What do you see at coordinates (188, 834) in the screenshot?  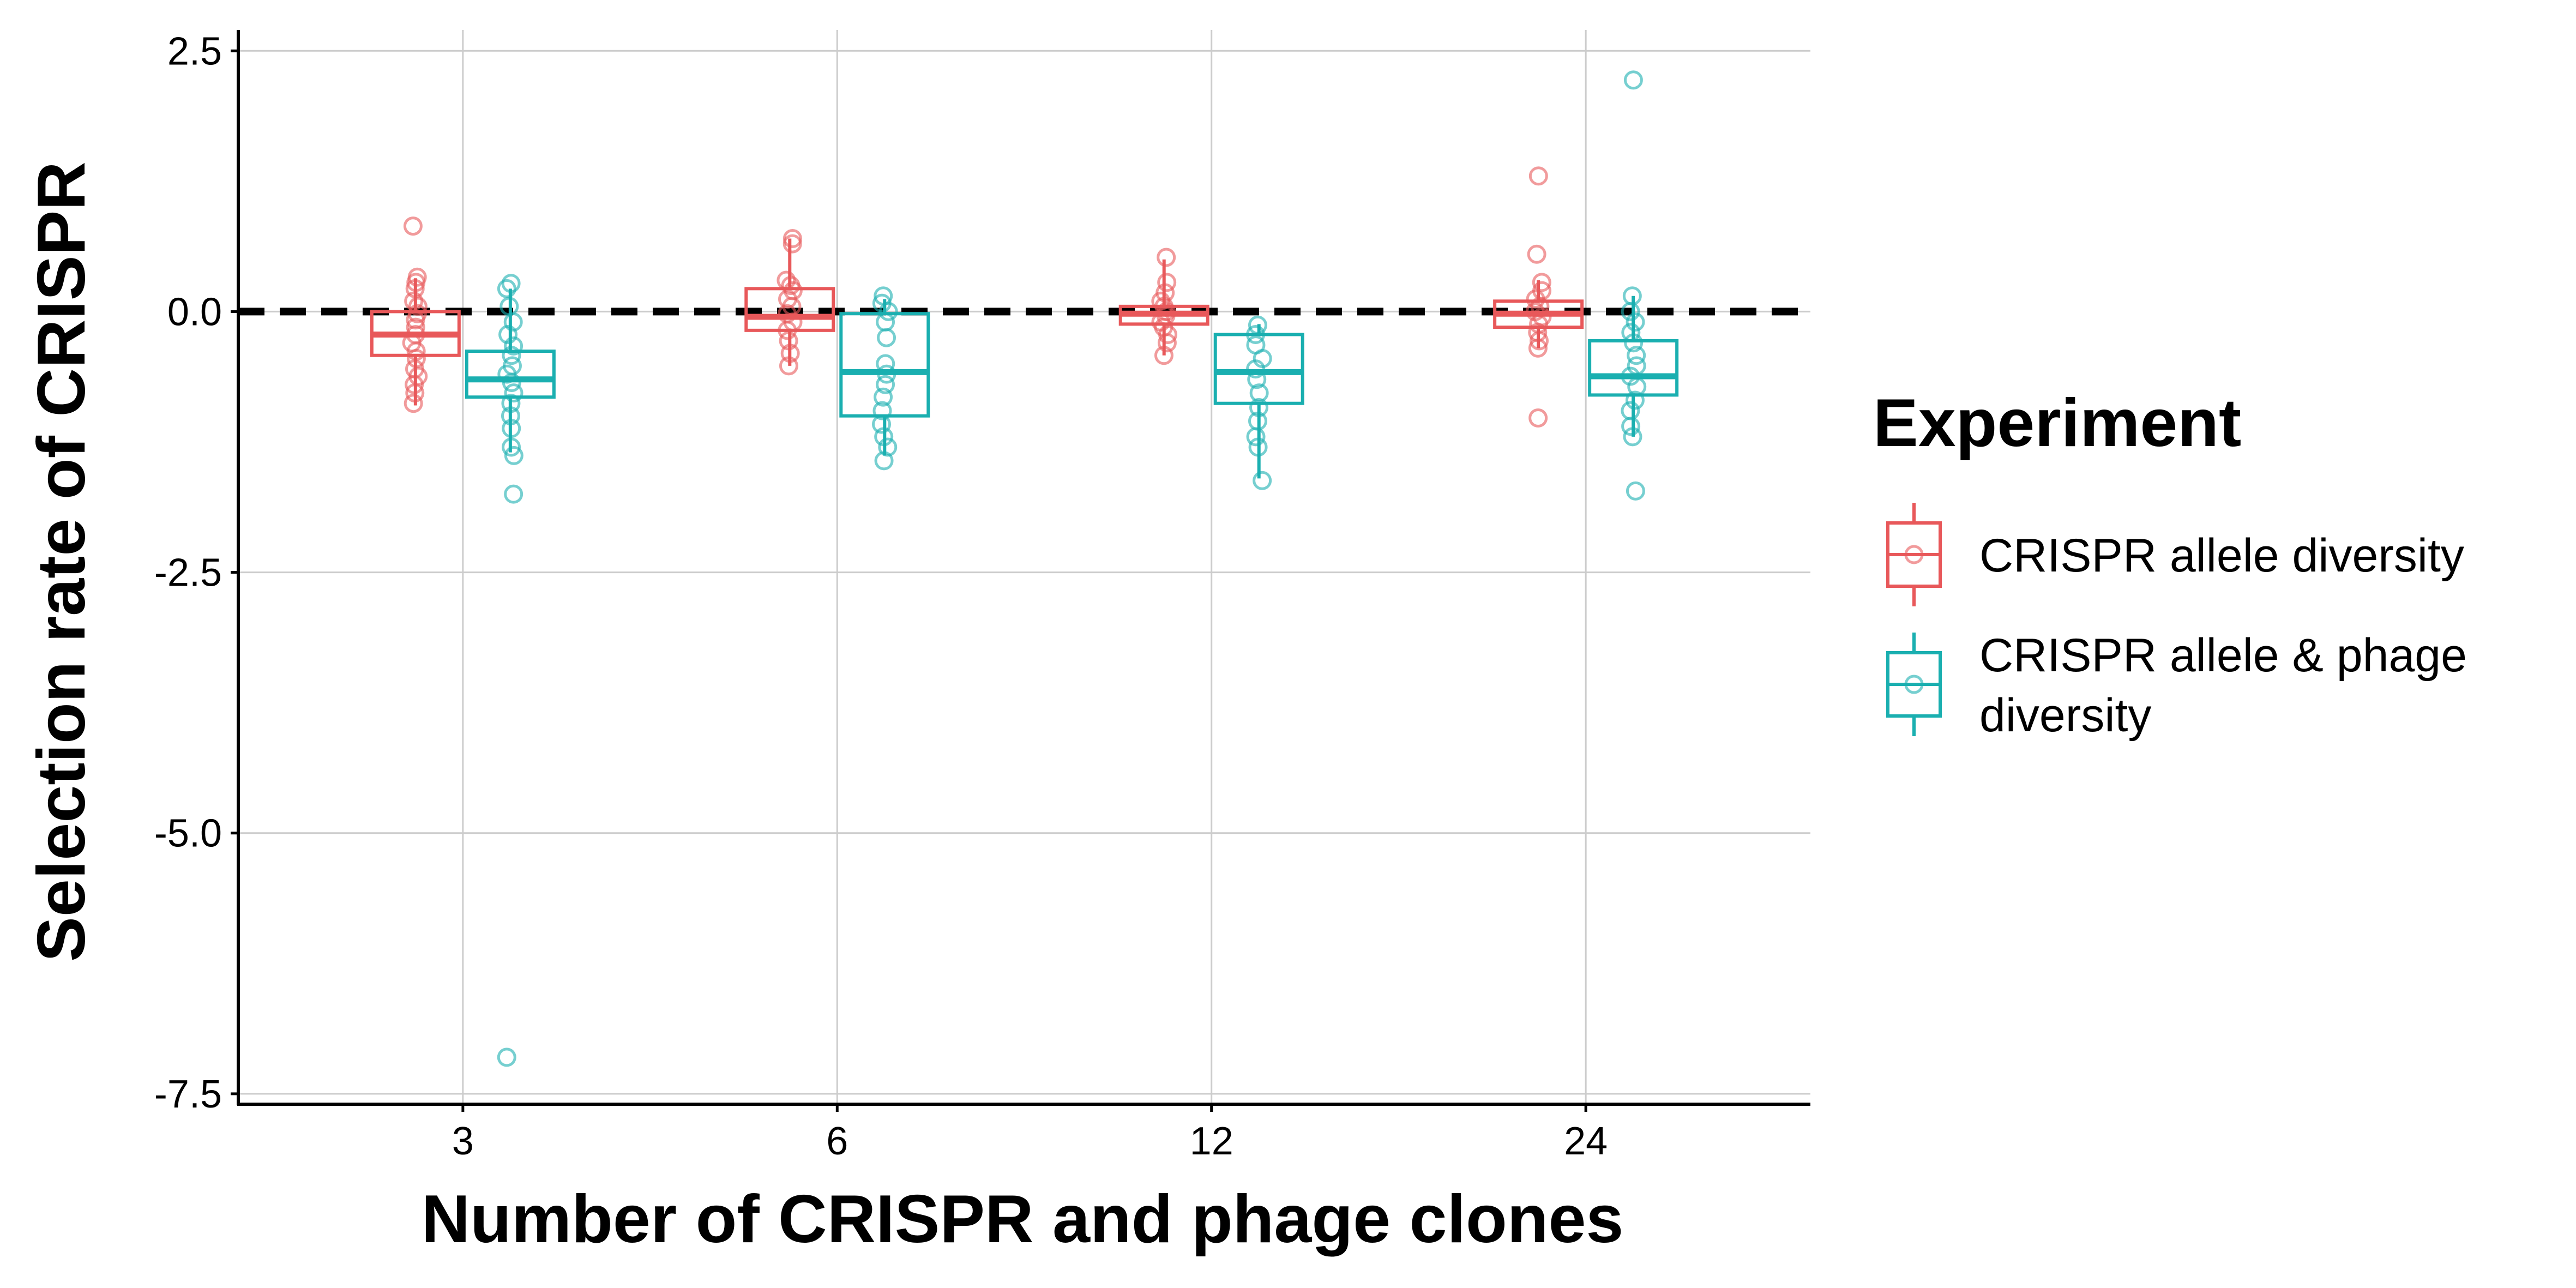 I see `y-tick-label: -5.0` at bounding box center [188, 834].